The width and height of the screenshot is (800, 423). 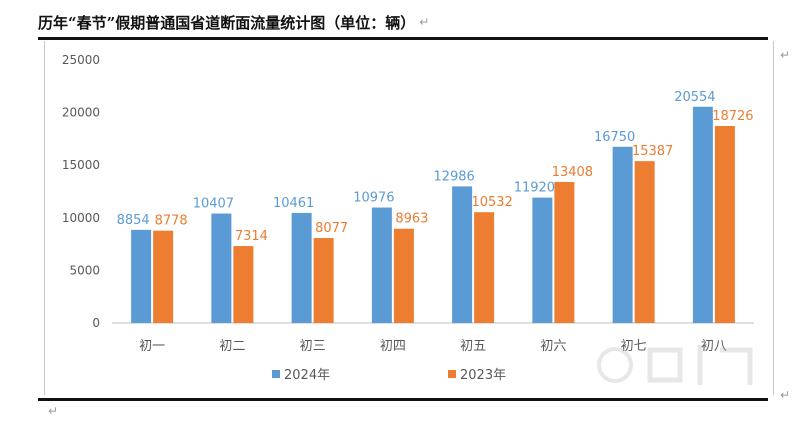 I want to click on legend-label: 2024年, so click(x=307, y=375).